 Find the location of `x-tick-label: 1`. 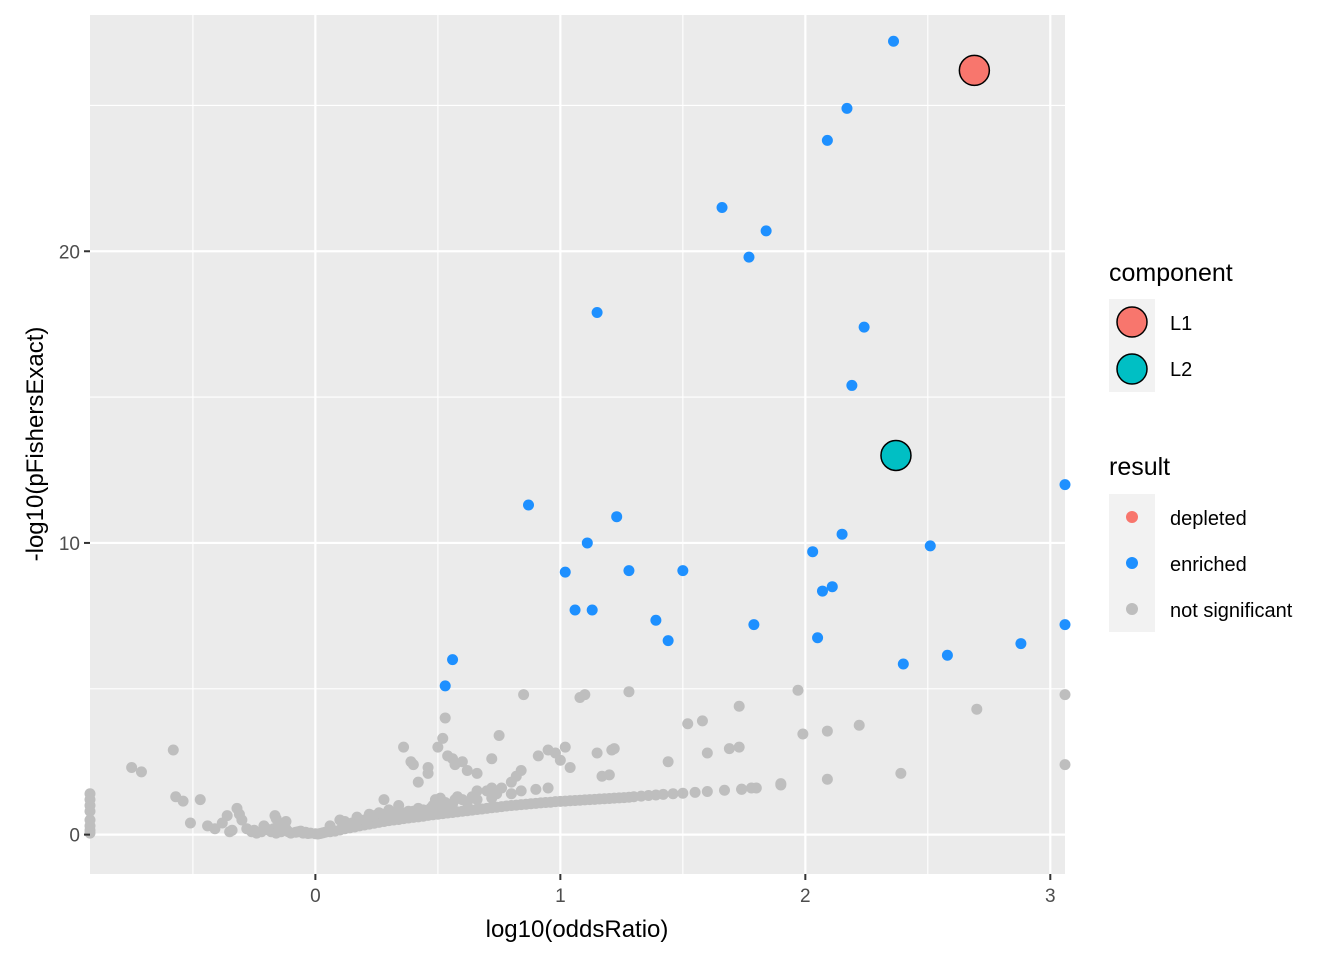

x-tick-label: 1 is located at coordinates (560, 896).